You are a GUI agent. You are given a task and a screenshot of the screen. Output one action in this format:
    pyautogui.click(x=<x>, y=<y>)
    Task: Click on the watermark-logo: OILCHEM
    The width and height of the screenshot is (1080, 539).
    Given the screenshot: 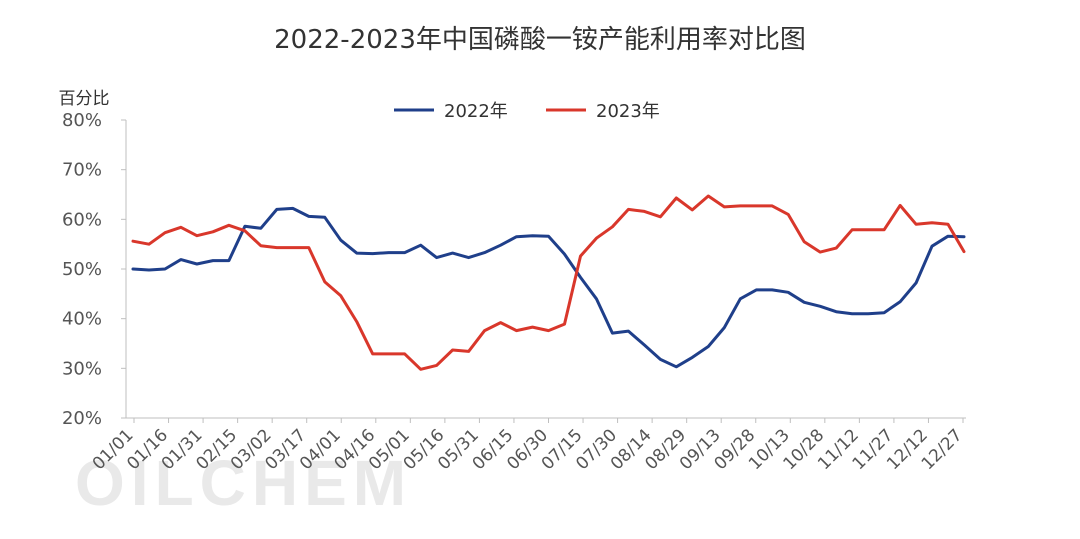 What is the action you would take?
    pyautogui.click(x=243, y=483)
    